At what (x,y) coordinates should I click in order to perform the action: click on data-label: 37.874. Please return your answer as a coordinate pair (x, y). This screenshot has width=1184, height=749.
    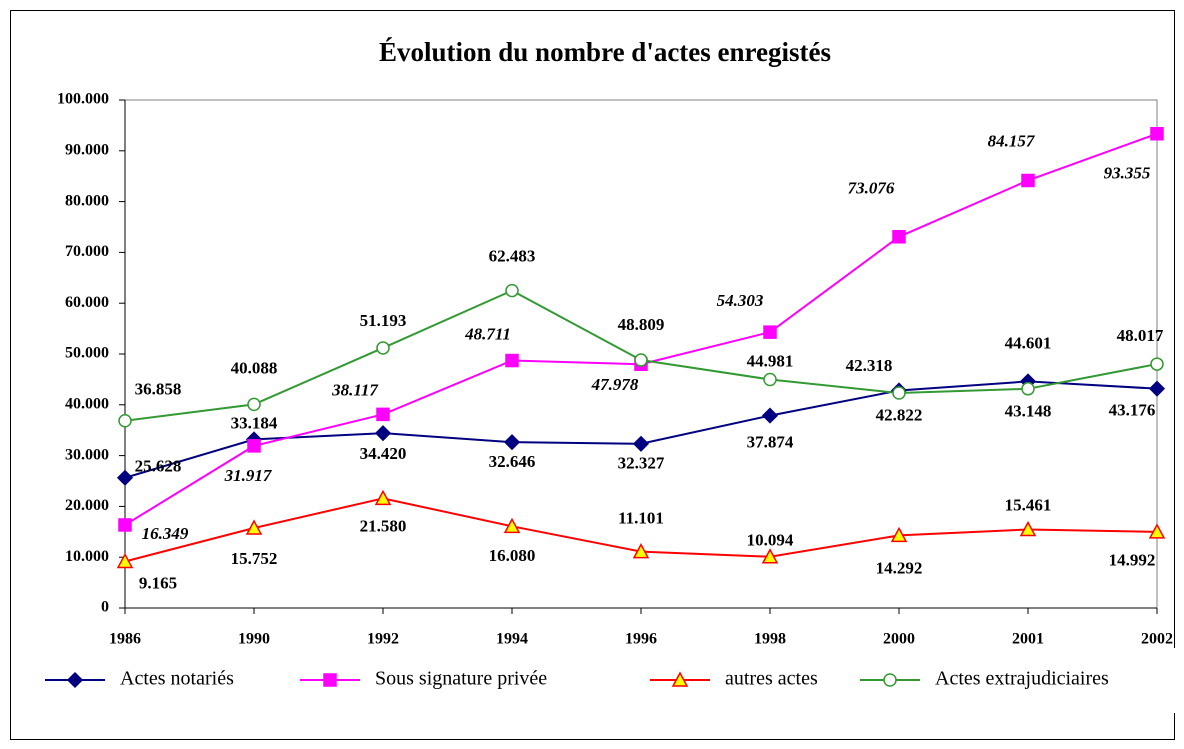
    Looking at the image, I should click on (770, 442).